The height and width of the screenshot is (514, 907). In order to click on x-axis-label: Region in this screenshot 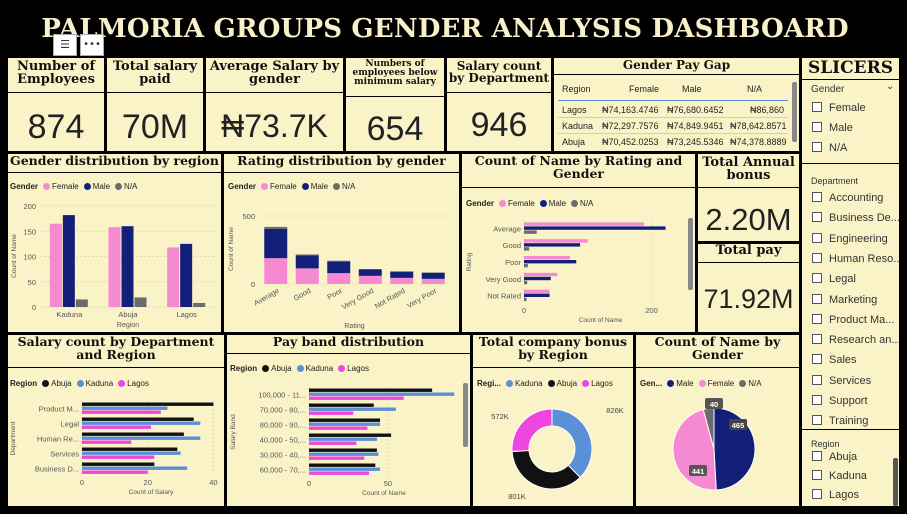, I will do `click(128, 325)`.